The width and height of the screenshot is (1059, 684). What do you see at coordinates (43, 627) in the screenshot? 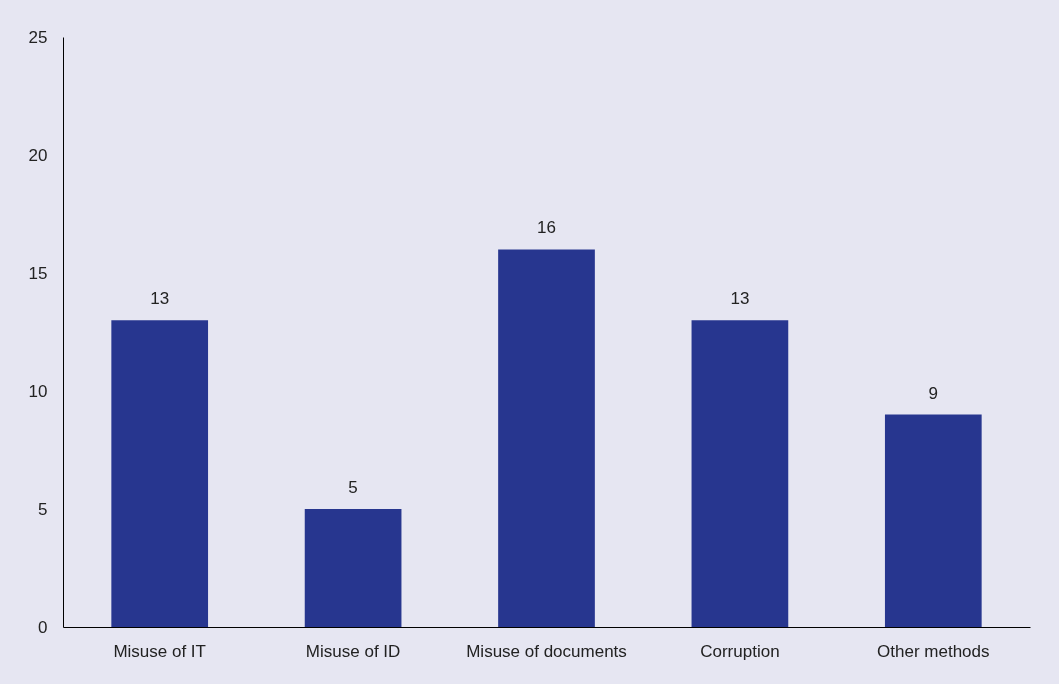
I see `y-tick-label: 0` at bounding box center [43, 627].